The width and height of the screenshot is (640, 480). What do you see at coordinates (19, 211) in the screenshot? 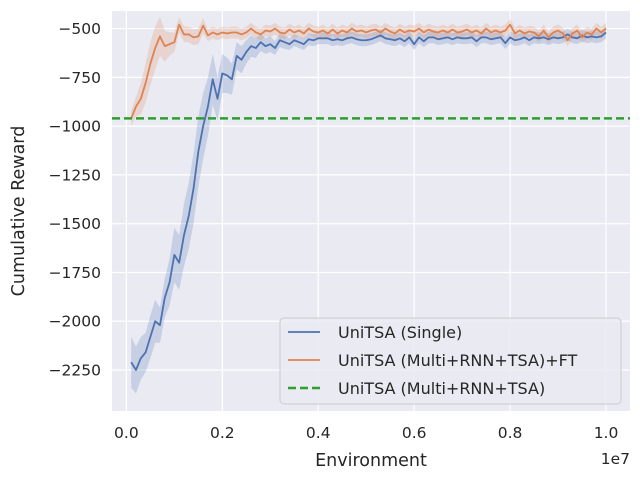
I see `y-axis-label: Cumulative Reward` at bounding box center [19, 211].